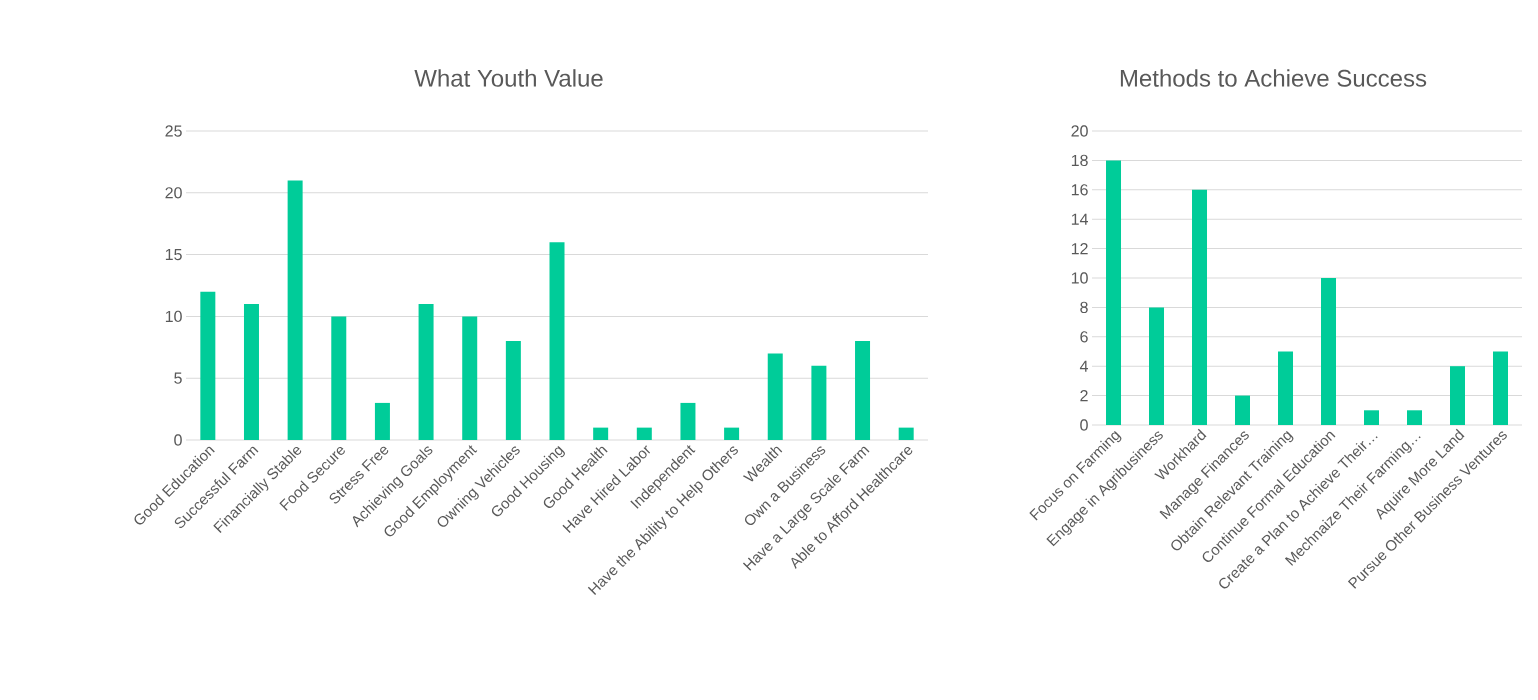 This screenshot has width=1538, height=700. Describe the element at coordinates (1079, 249) in the screenshot. I see `y-tick-label: 12` at that location.